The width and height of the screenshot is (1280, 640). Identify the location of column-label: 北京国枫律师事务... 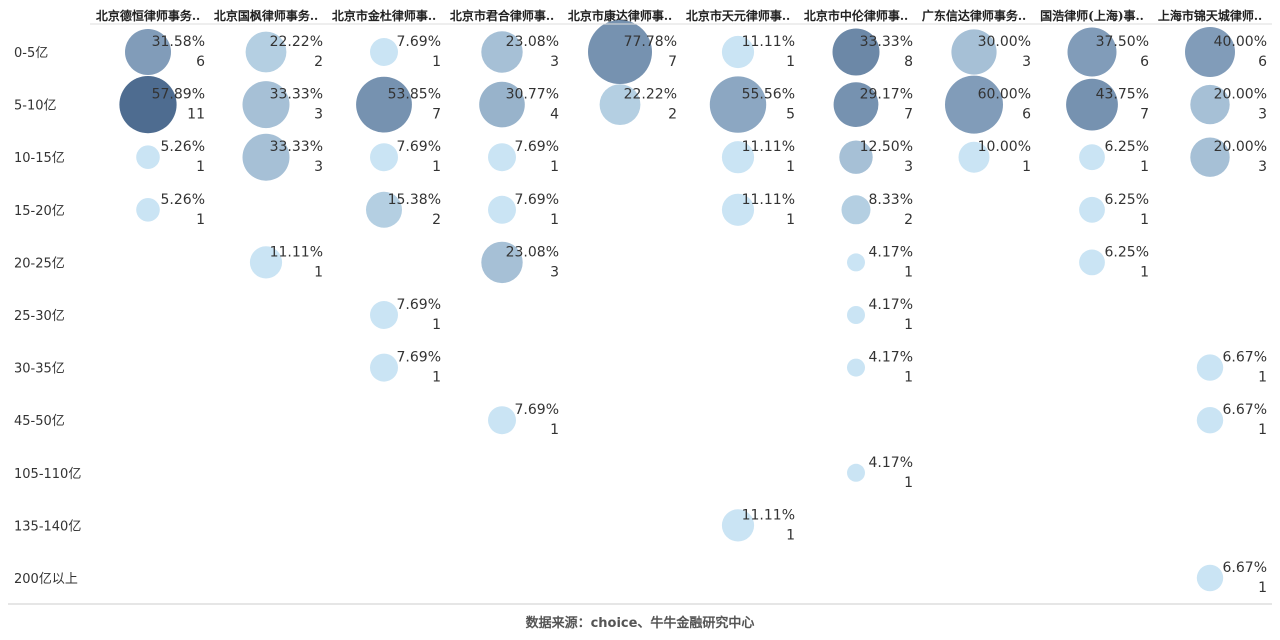
(266, 15).